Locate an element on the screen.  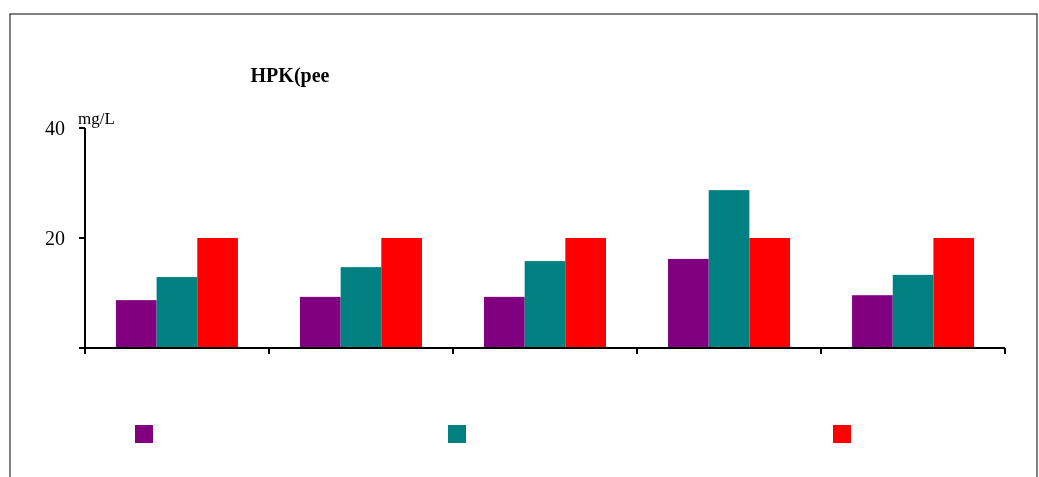
y-tick-label: 40 is located at coordinates (55, 128).